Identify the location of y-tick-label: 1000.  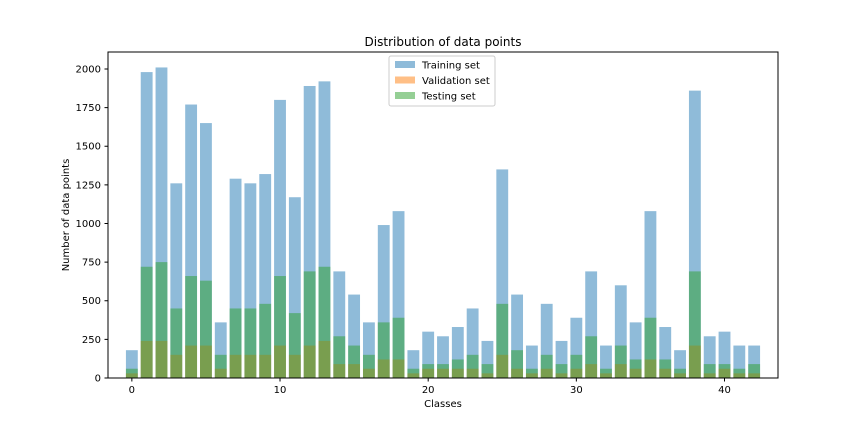
(88, 224).